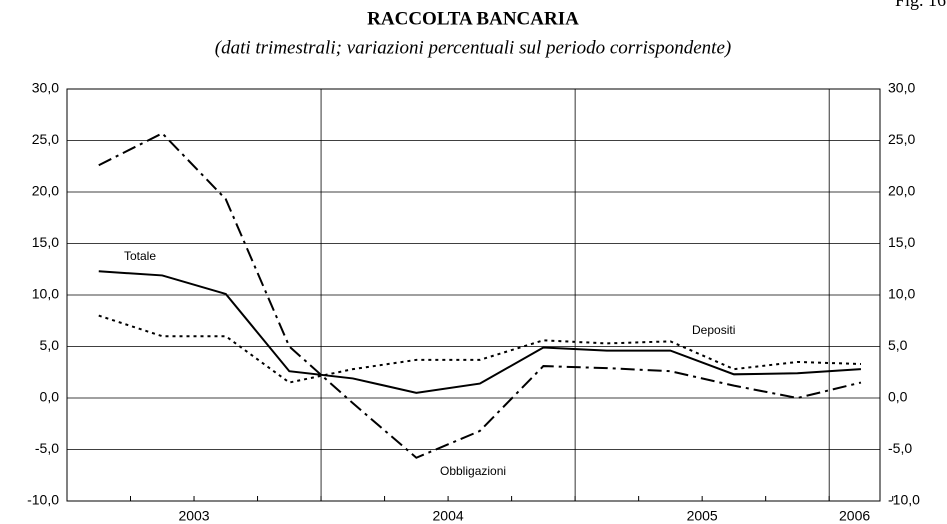  What do you see at coordinates (45, 294) in the screenshot?
I see `y-tick-label: 10,0` at bounding box center [45, 294].